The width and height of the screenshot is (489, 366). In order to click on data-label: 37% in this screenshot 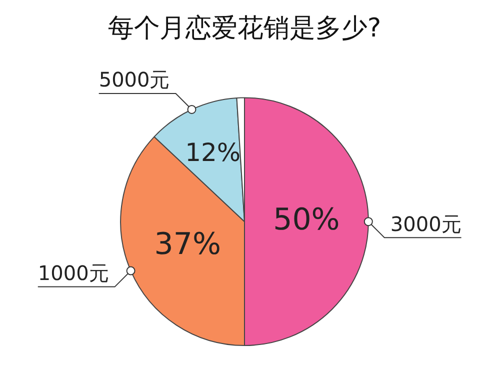, I will do `click(187, 244)`.